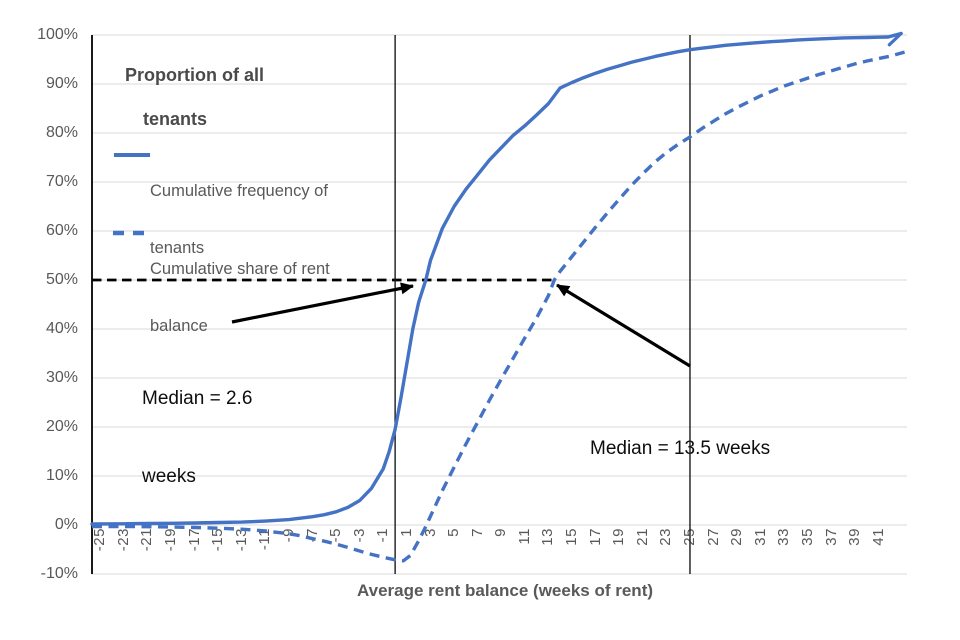  What do you see at coordinates (61, 230) in the screenshot?
I see `y-tick-label: 60%` at bounding box center [61, 230].